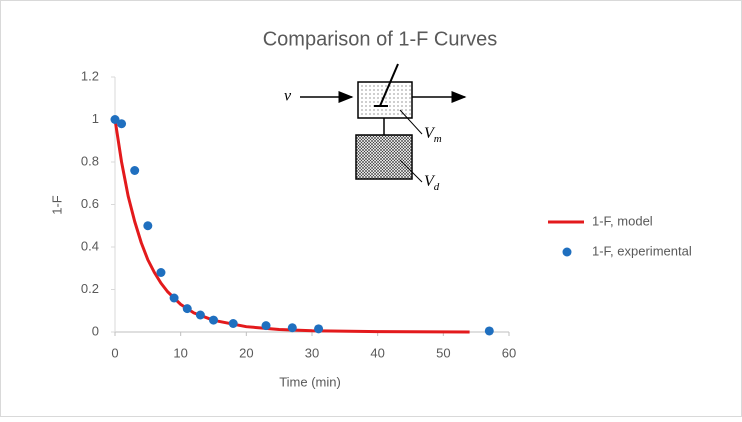  Describe the element at coordinates (622, 220) in the screenshot. I see `legend-label: 1-F, model` at that location.